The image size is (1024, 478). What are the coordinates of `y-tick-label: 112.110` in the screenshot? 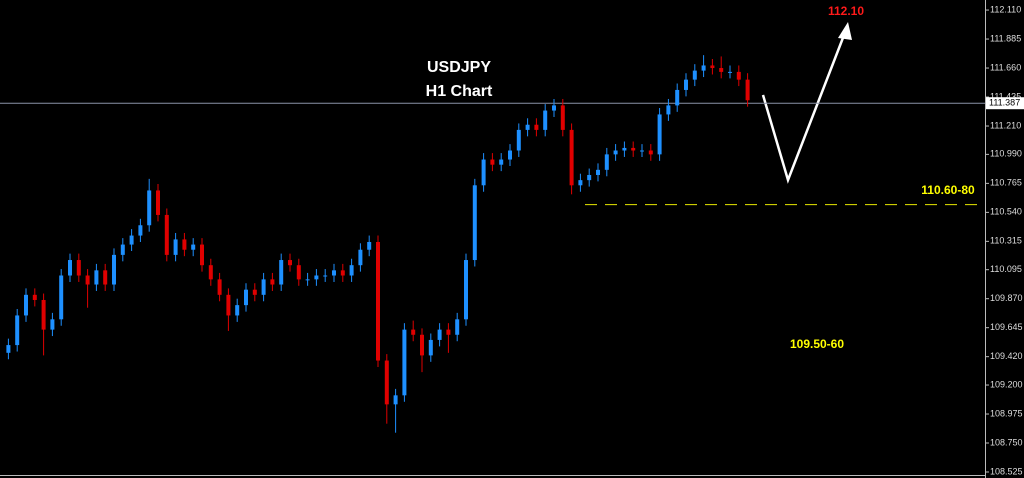 It's located at (1005, 9).